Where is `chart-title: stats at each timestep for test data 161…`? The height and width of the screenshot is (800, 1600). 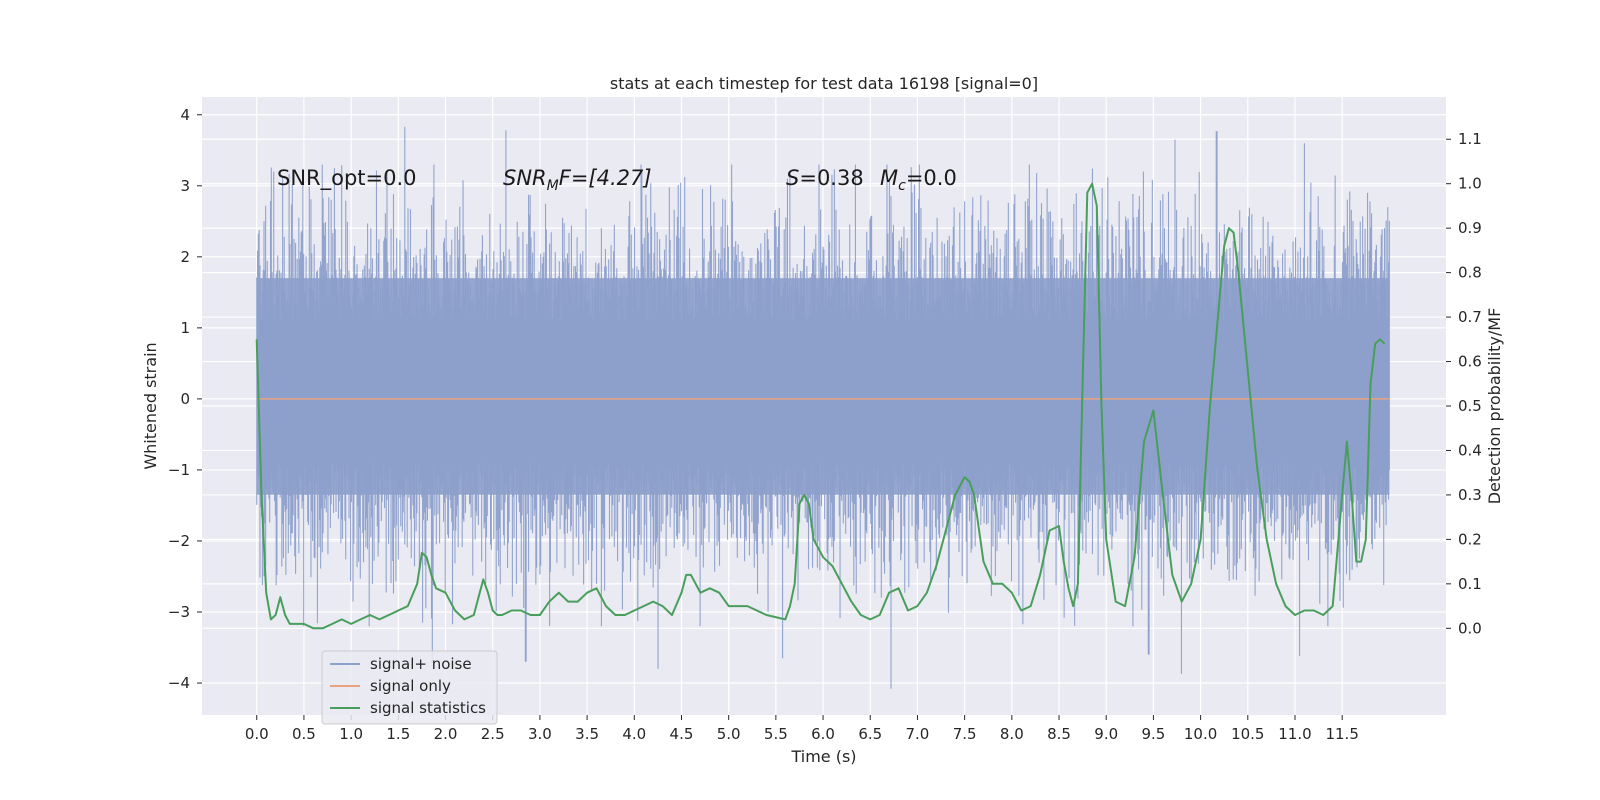 chart-title: stats at each timestep for test data 161… is located at coordinates (824, 83).